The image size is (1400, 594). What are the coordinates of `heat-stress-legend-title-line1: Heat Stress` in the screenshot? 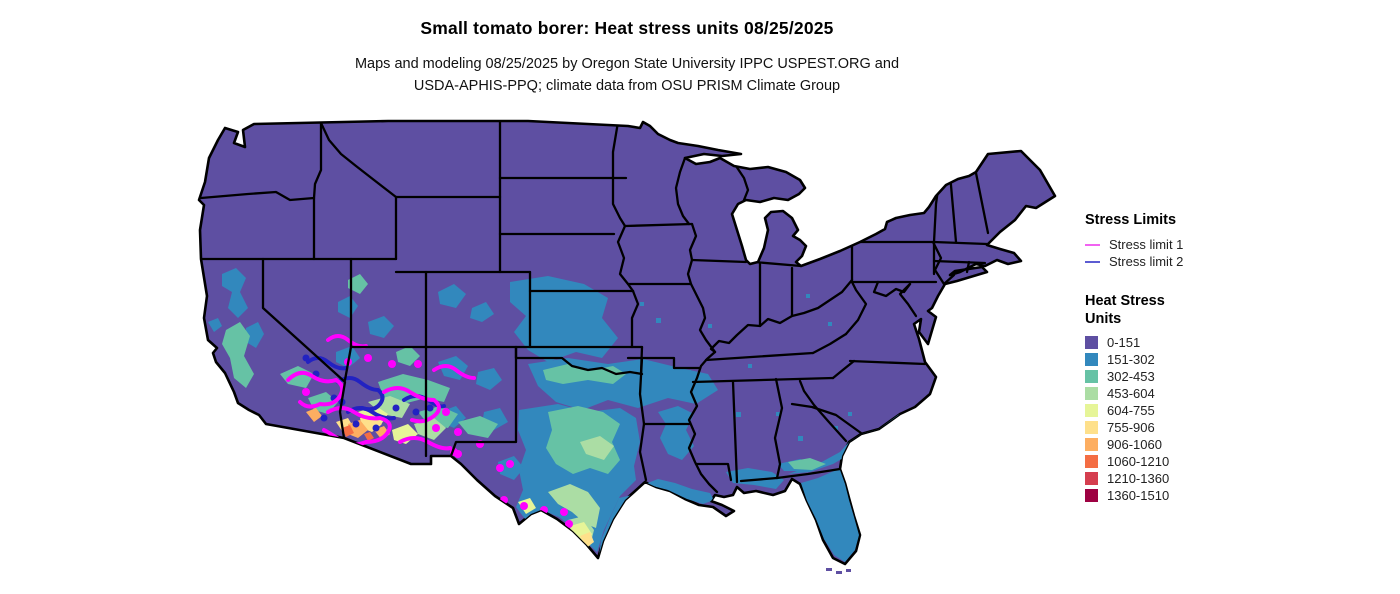 It's located at (1125, 301).